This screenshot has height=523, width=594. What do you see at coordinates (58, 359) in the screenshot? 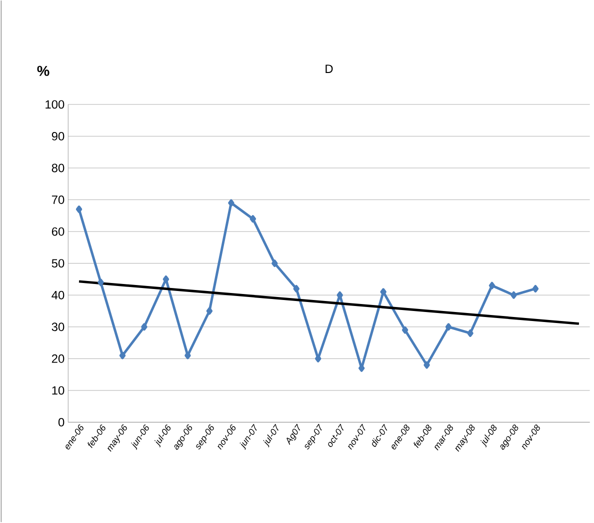
I see `y-tick-label: 20` at bounding box center [58, 359].